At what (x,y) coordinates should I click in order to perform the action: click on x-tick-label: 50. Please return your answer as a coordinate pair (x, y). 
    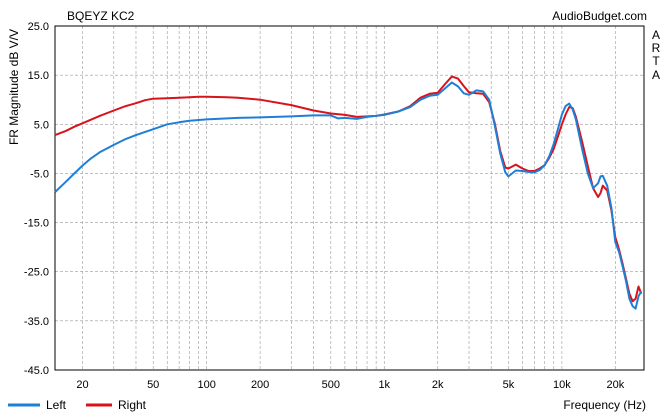
    Looking at the image, I should click on (153, 385).